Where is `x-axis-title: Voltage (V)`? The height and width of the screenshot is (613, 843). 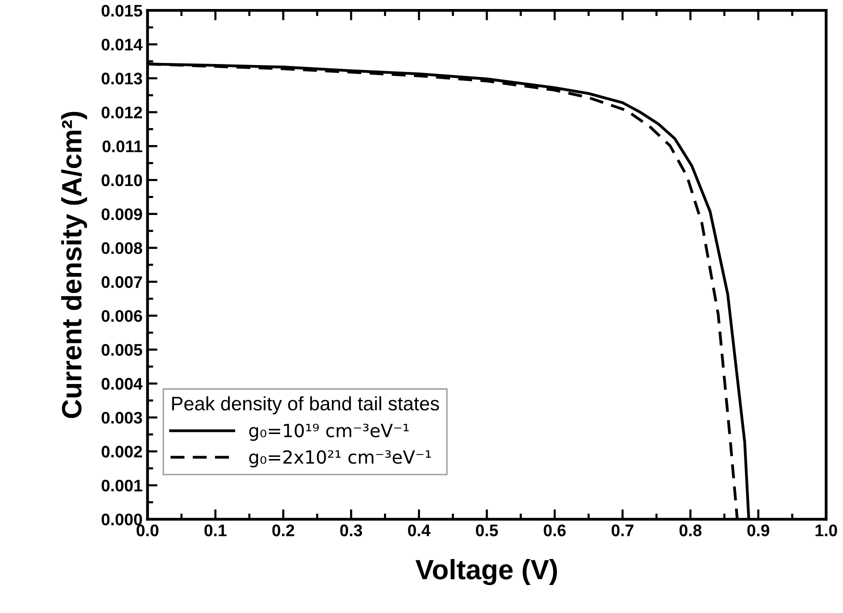 x-axis-title: Voltage (V) is located at coordinates (486, 572).